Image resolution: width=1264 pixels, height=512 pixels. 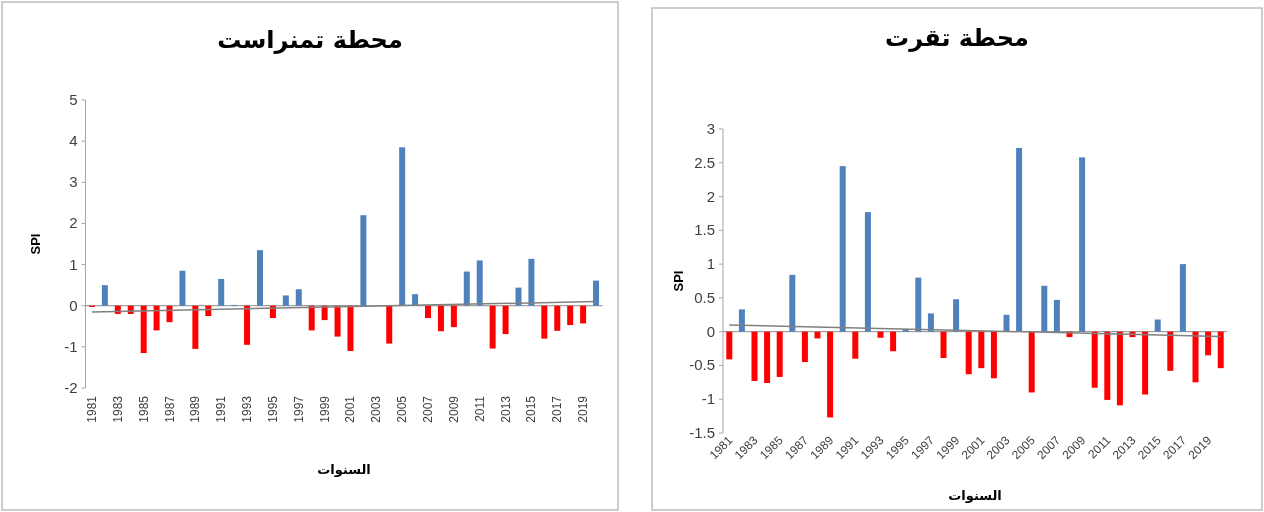 I want to click on x-tick-label: 2015, so click(x=531, y=409).